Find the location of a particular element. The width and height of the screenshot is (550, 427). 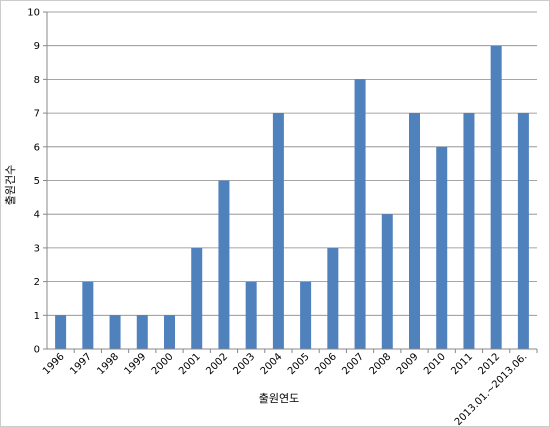

y-tick-label: 8 is located at coordinates (37, 80).